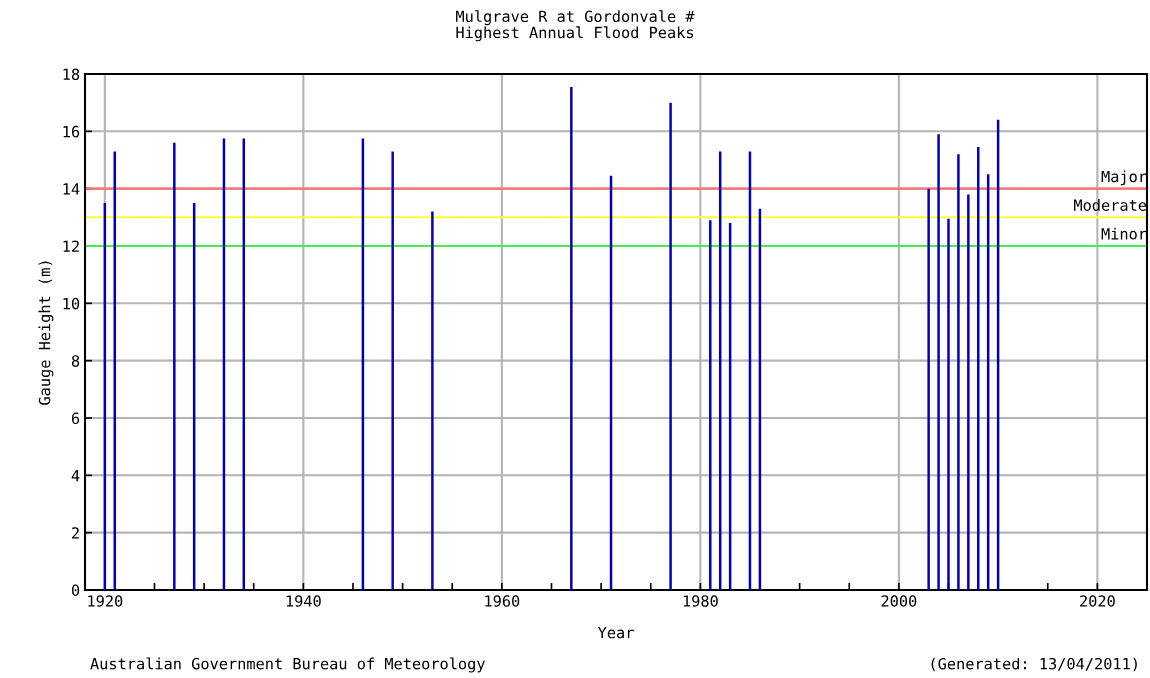 The image size is (1150, 678). I want to click on ref-line-label: Moderate, so click(1110, 205).